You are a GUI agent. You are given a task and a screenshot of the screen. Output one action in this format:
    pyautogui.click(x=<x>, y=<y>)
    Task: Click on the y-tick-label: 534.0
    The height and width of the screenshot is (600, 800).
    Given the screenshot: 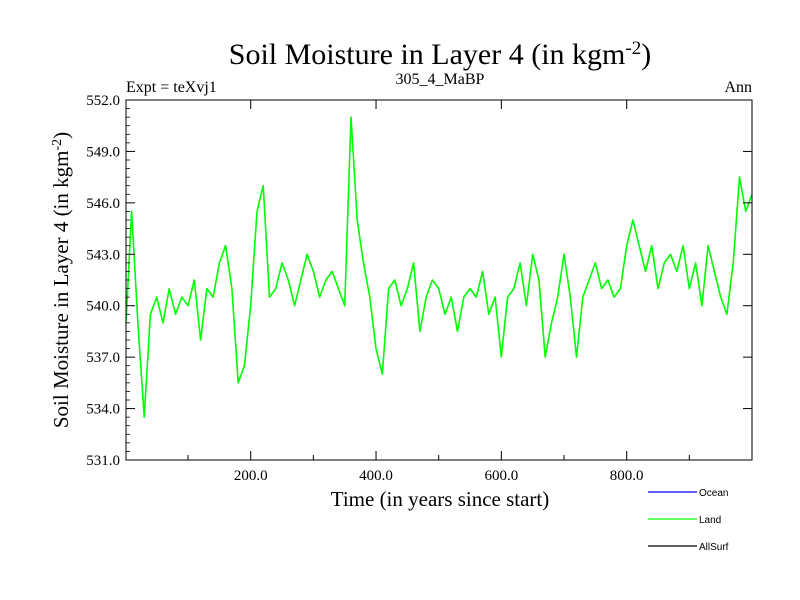 What is the action you would take?
    pyautogui.click(x=103, y=410)
    